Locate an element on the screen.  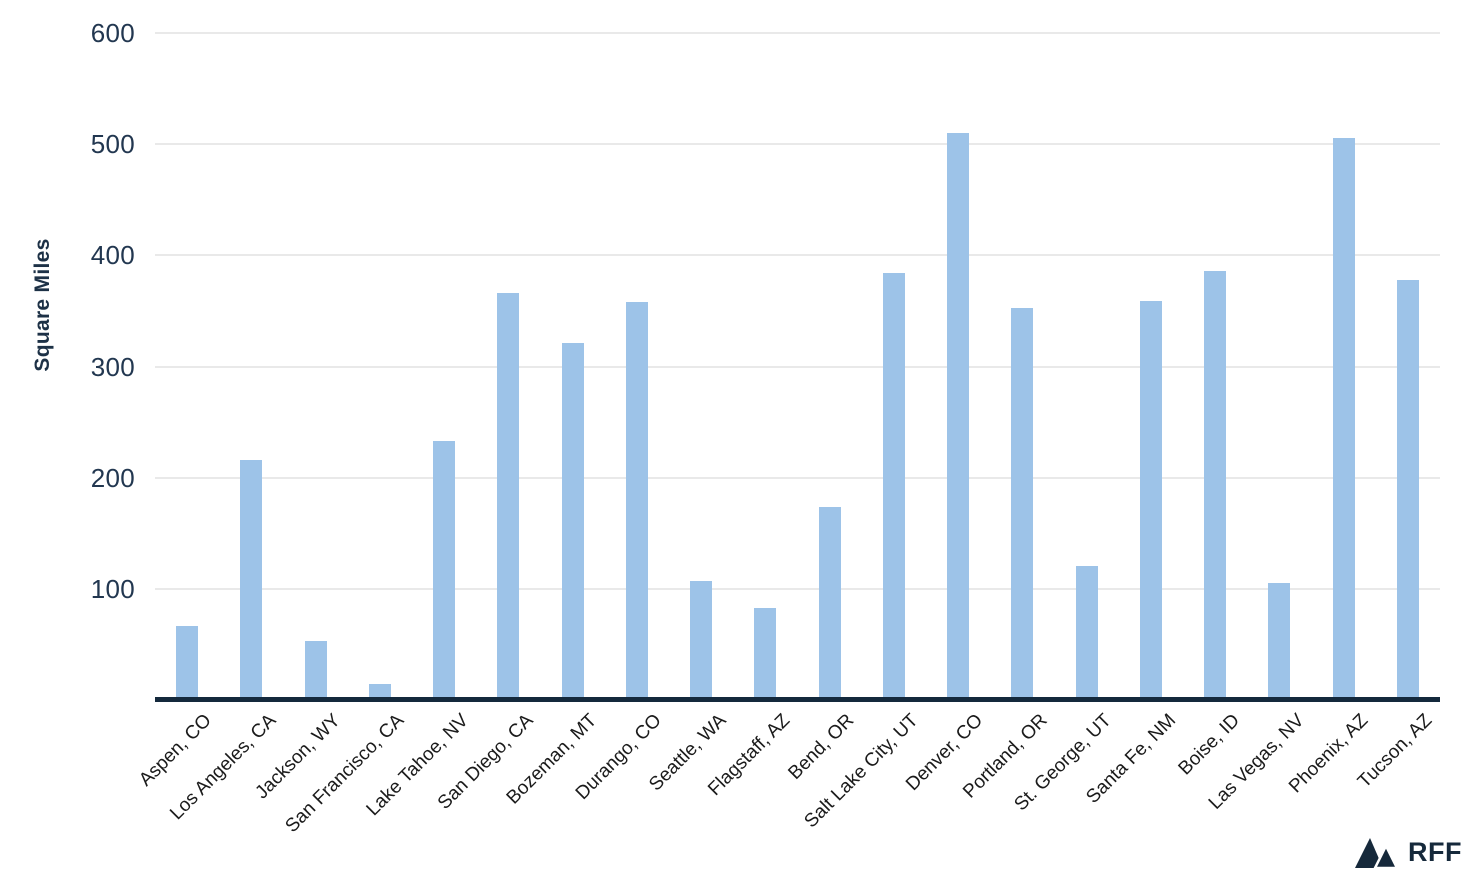
bar-San Francisco, CA is located at coordinates (379, 692).